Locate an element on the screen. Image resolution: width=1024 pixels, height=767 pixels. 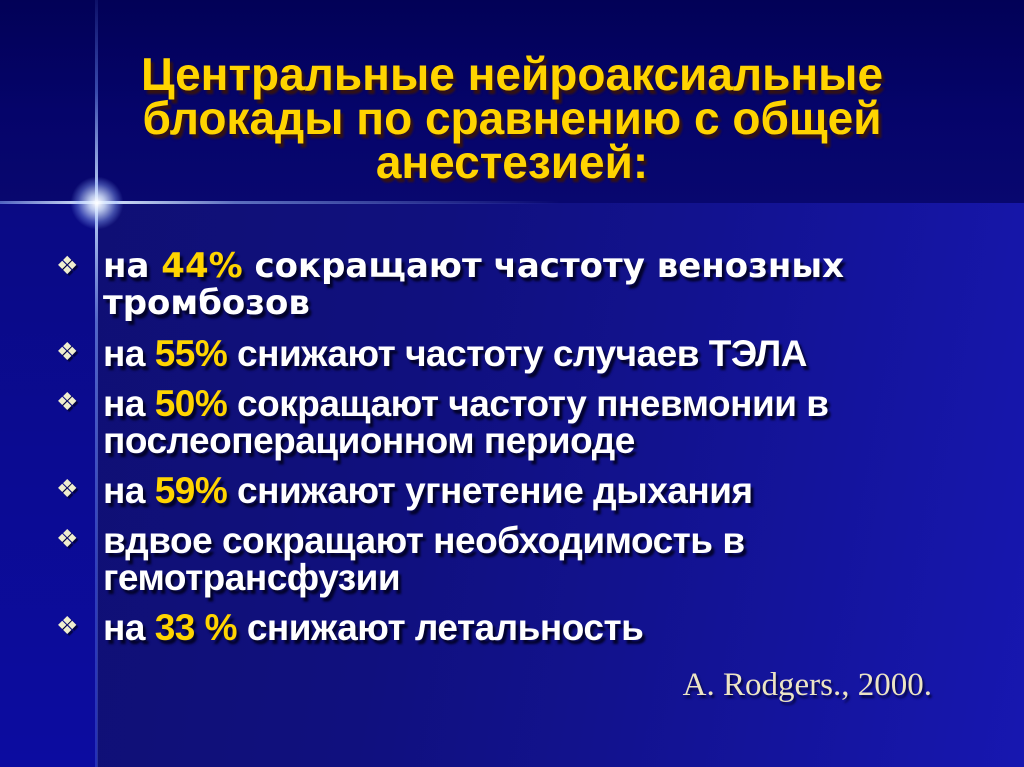
bullet-item: ❖ на 59% снижают угнетение дыхания is located at coordinates (512, 490).